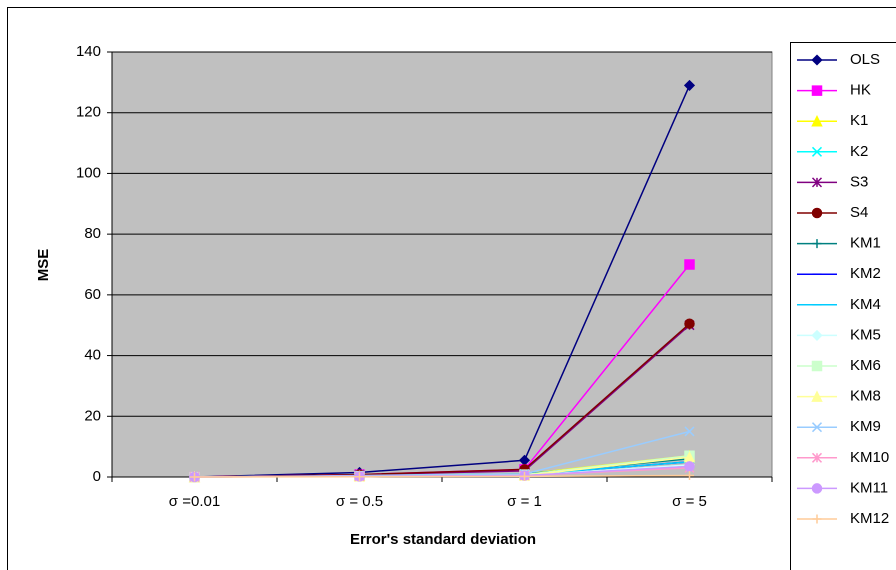  I want to click on x-tick-label: σ = 1, so click(524, 501).